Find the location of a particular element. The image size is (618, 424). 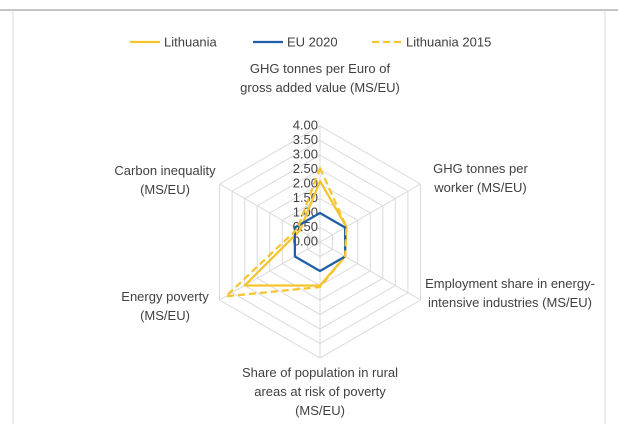

tick-label: 0.00 is located at coordinates (305, 240).